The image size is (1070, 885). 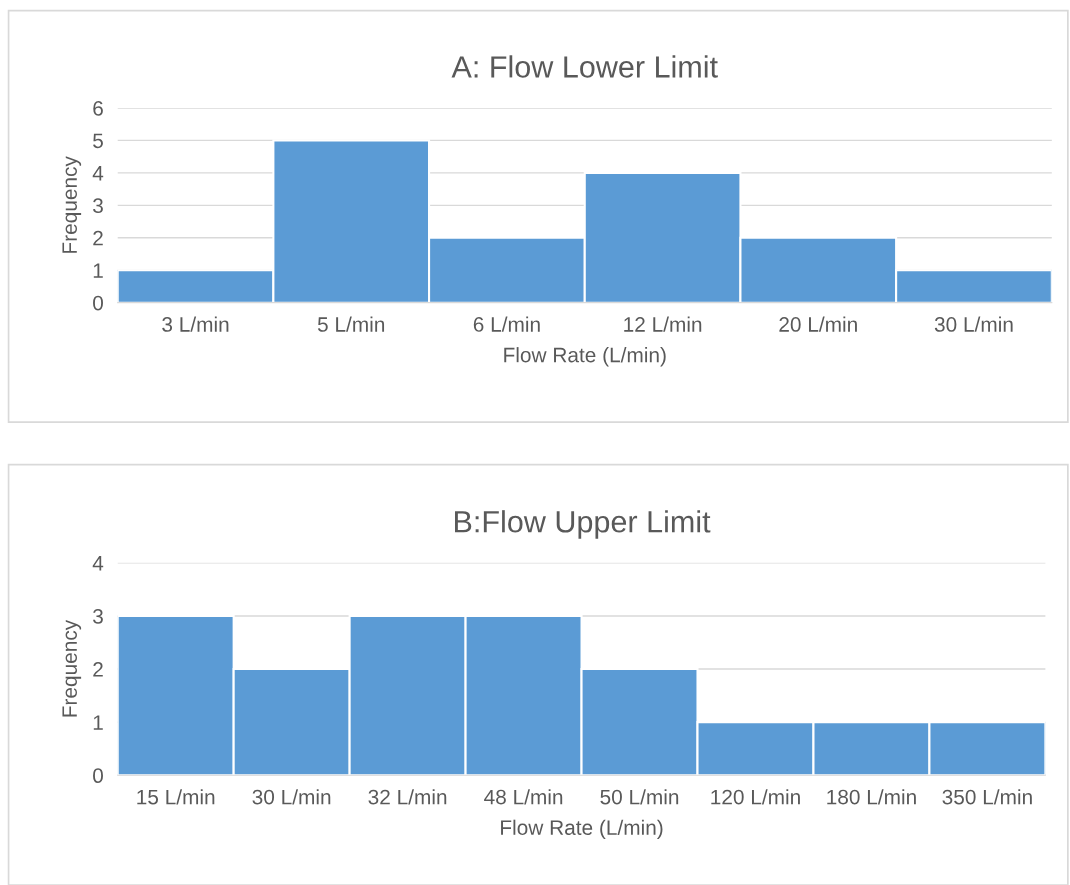 I want to click on x-tick-label: 5 L/min, so click(x=351, y=324).